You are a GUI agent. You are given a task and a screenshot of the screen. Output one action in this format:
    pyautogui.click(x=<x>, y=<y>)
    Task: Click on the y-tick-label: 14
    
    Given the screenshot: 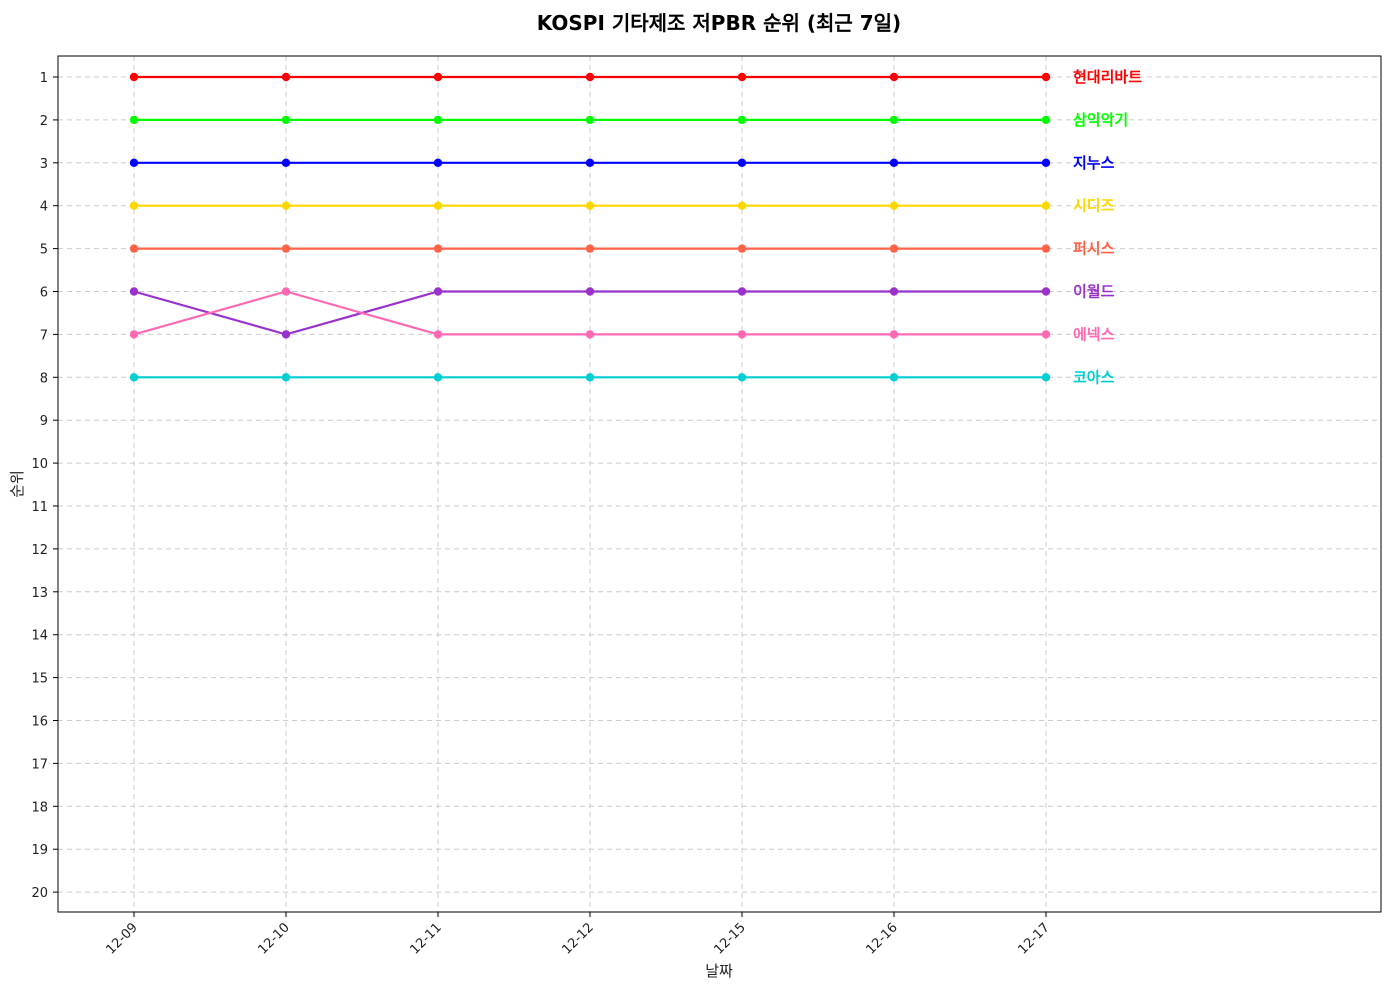 What is the action you would take?
    pyautogui.click(x=39, y=636)
    